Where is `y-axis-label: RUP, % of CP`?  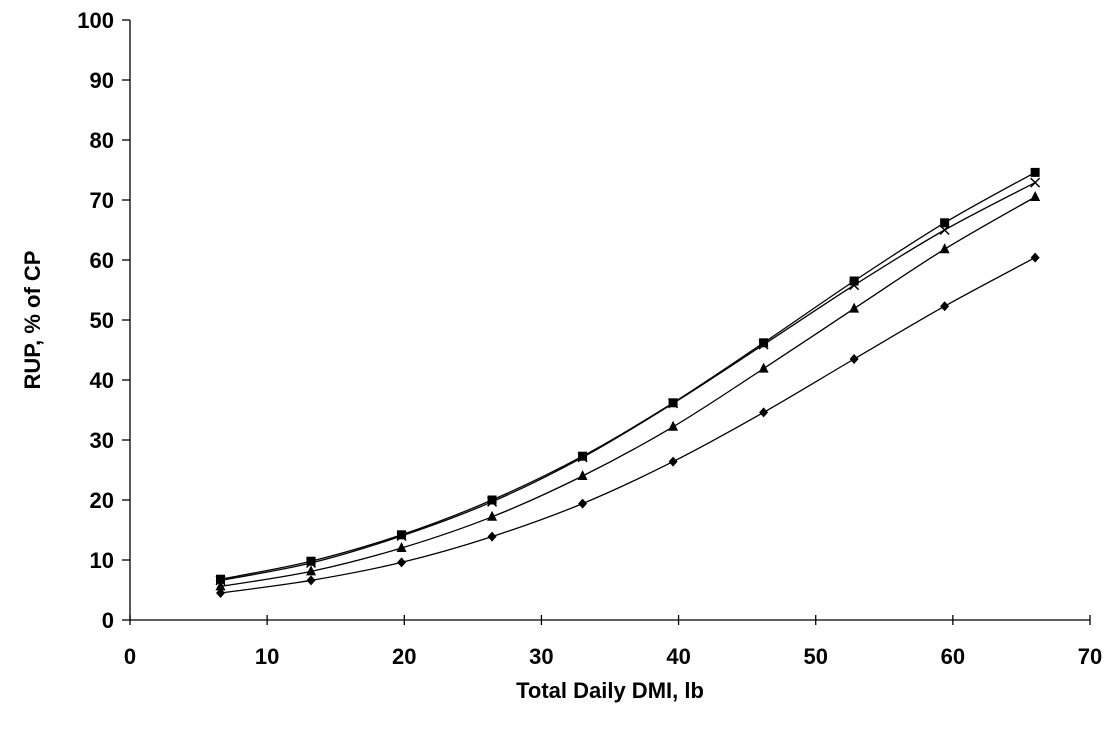
y-axis-label: RUP, % of CP is located at coordinates (32, 320).